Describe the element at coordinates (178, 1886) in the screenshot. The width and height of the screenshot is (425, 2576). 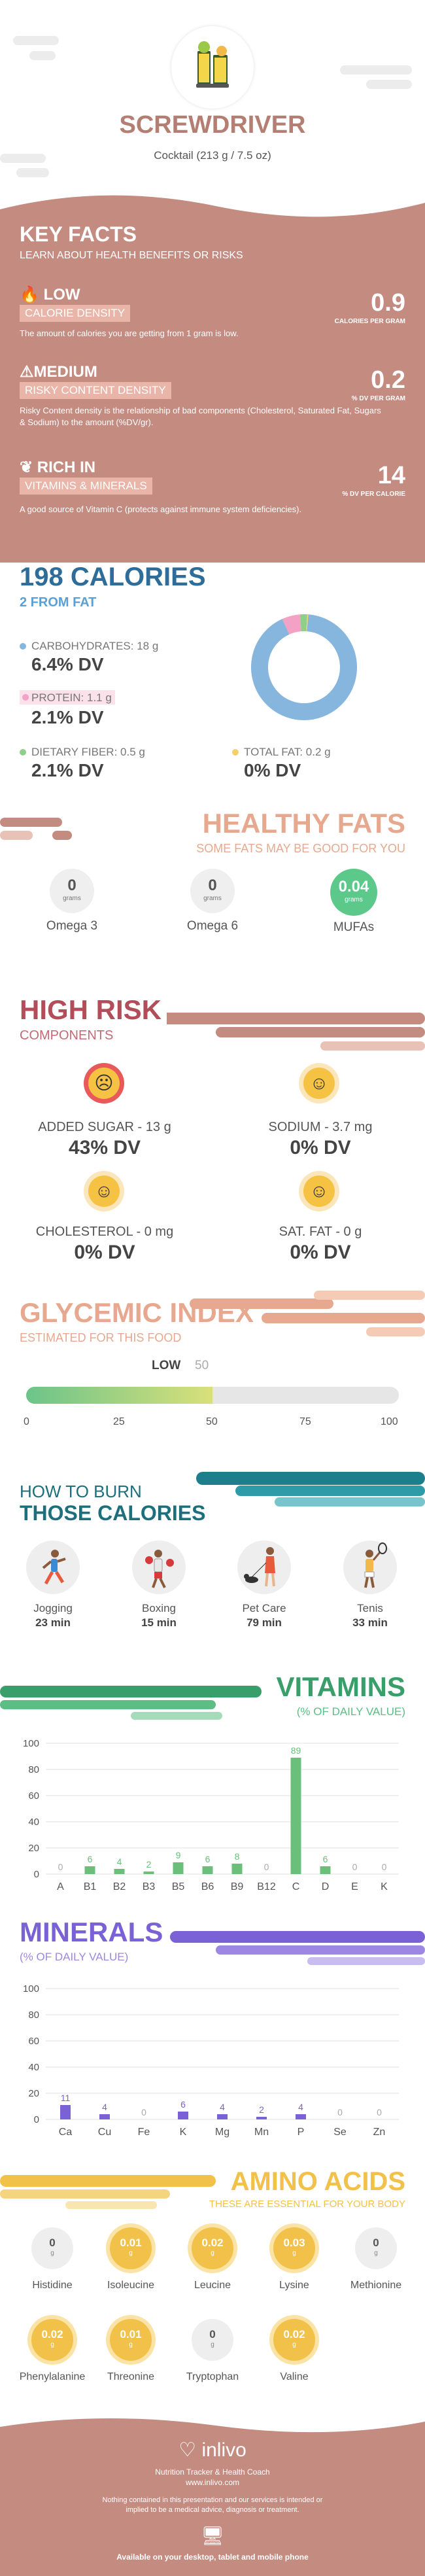
I see `x-tick-label: B5` at that location.